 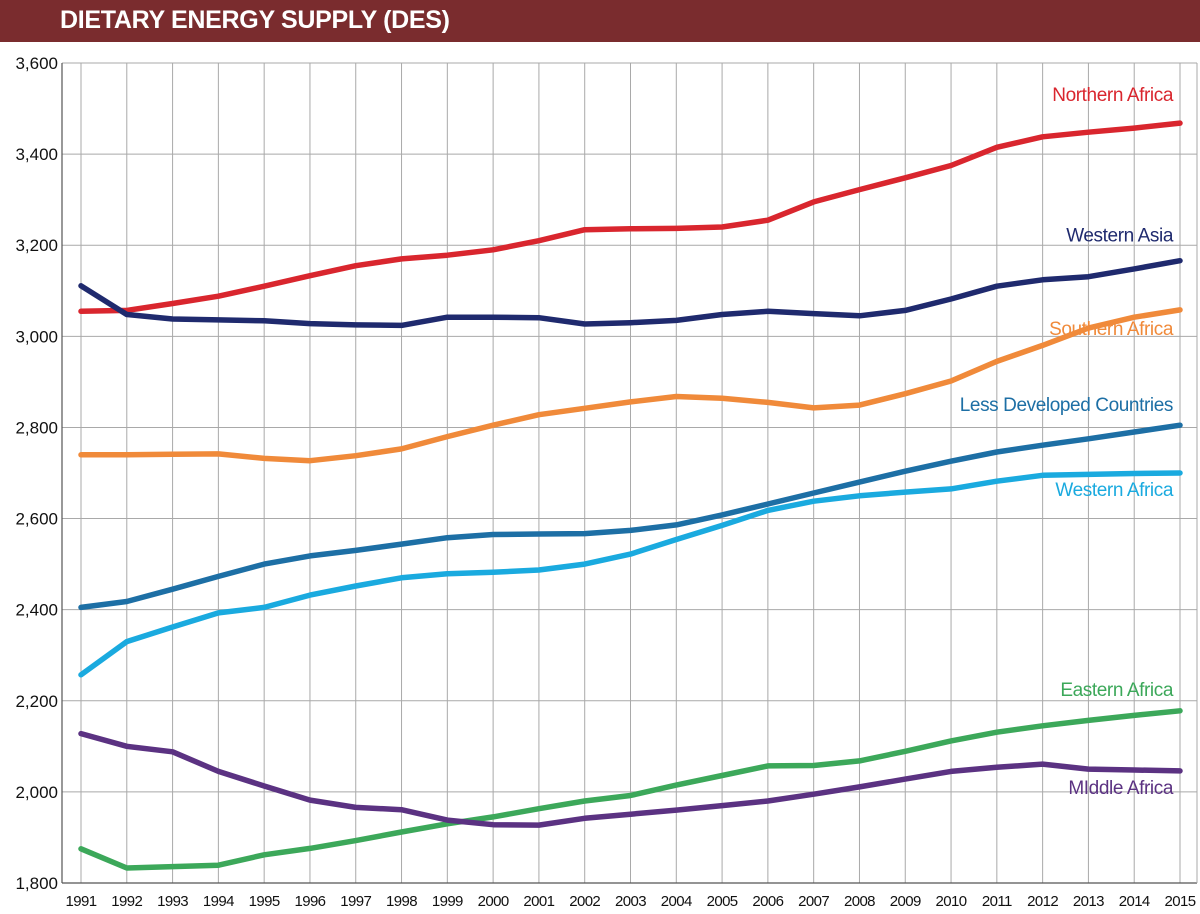 I want to click on x-tick-label: 2015, so click(x=1180, y=901).